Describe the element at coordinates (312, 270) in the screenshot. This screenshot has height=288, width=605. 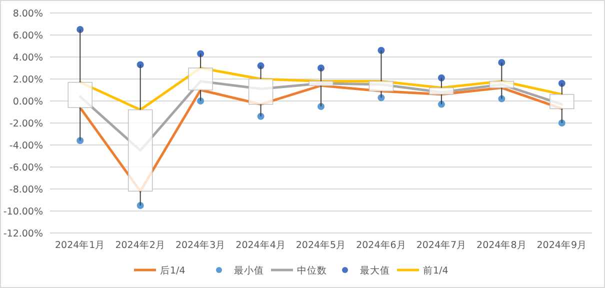
I see `legend-label: 中位数` at that location.